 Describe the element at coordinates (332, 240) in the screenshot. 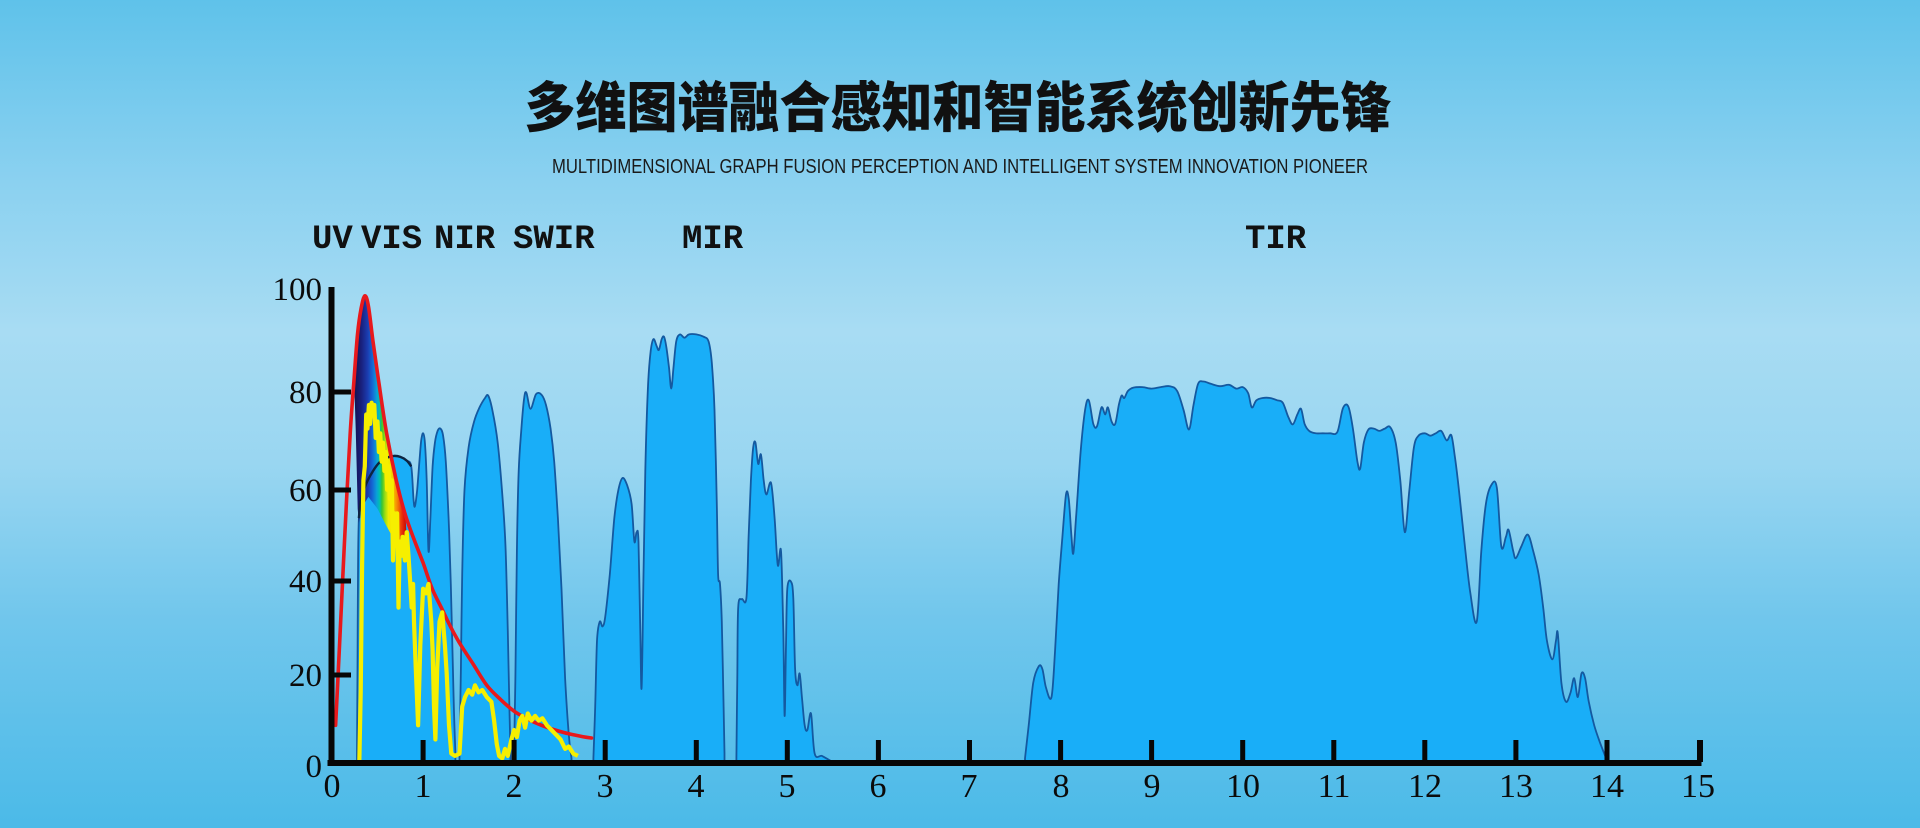

I see `svg-text: UV` at that location.